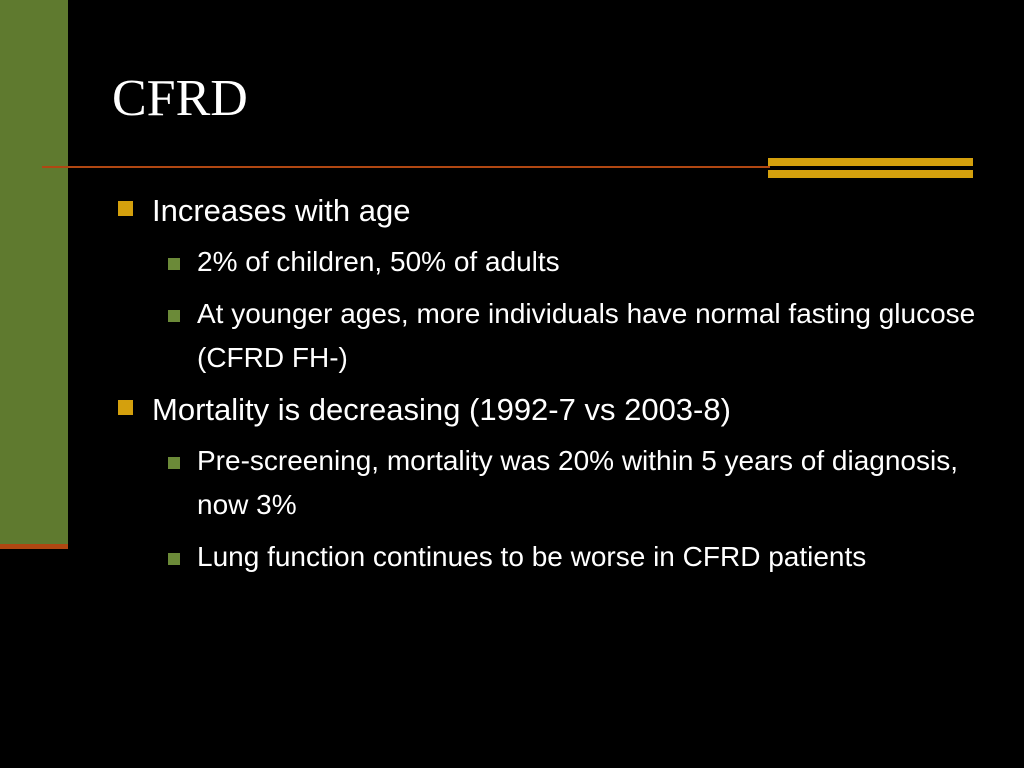 The height and width of the screenshot is (768, 1024). What do you see at coordinates (34, 273) in the screenshot?
I see `left-decorative-bar` at bounding box center [34, 273].